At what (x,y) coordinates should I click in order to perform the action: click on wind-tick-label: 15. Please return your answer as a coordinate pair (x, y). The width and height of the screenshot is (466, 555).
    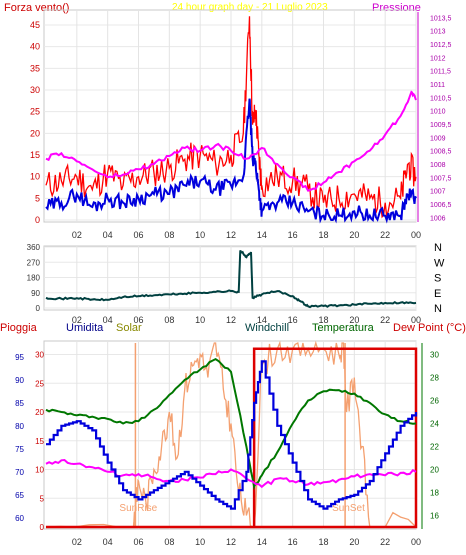
    Looking at the image, I should click on (35, 155).